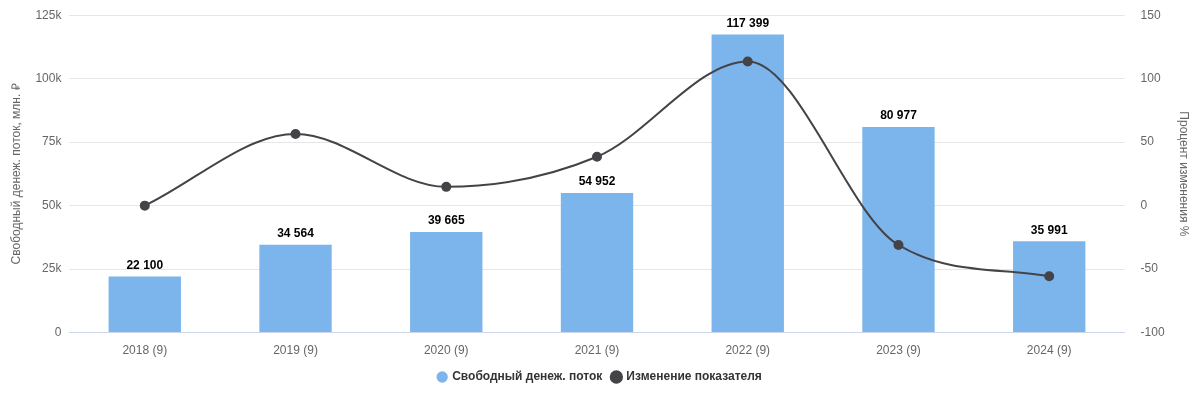  I want to click on data-label: 39 665, so click(446, 220).